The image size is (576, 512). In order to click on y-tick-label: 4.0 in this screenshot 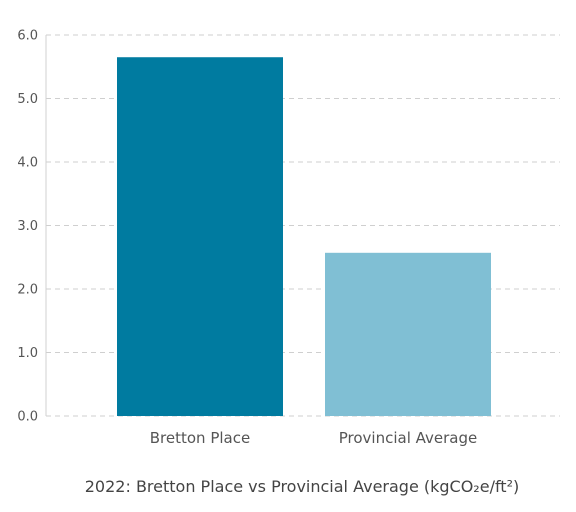, I will do `click(27, 163)`.